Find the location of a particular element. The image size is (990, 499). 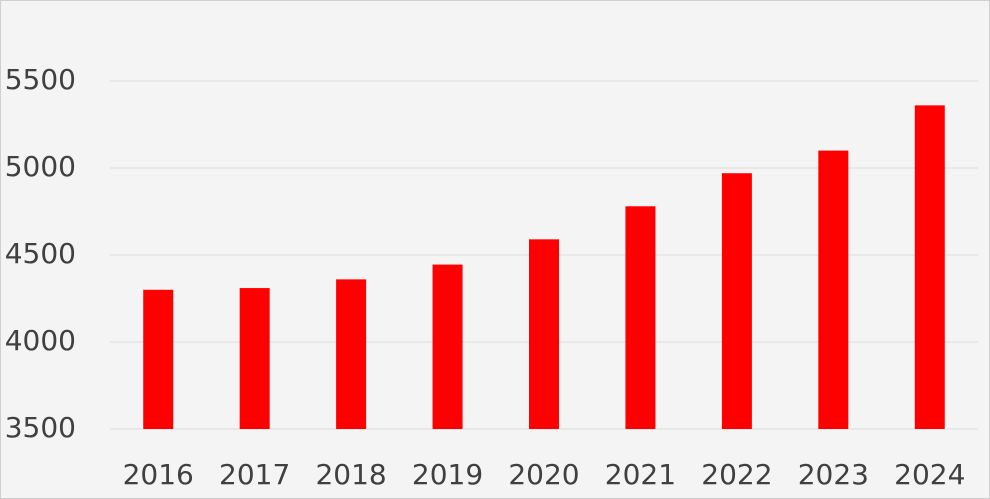

x-tick-label: 2016 is located at coordinates (158, 474).